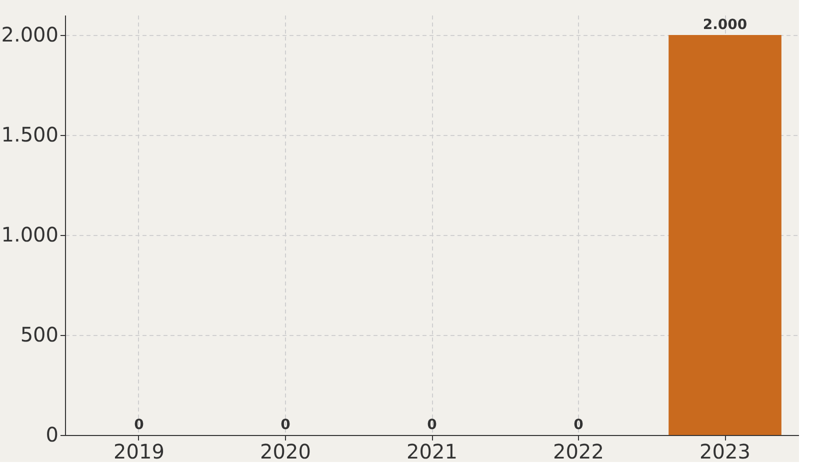 The image size is (821, 464). Describe the element at coordinates (29, 234) in the screenshot. I see `y-tick-label: 1.000` at that location.